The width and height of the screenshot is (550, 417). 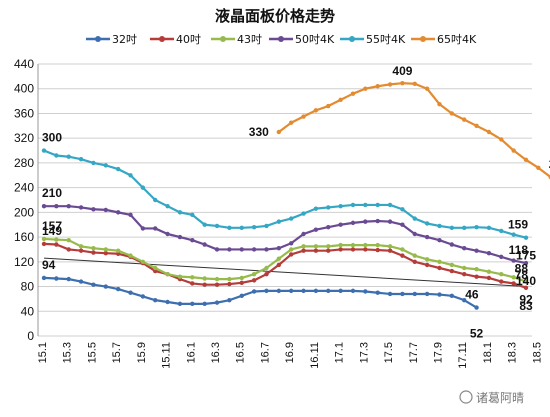 What do you see at coordinates (43, 352) in the screenshot?
I see `x-tick-label: 15.1` at bounding box center [43, 352].